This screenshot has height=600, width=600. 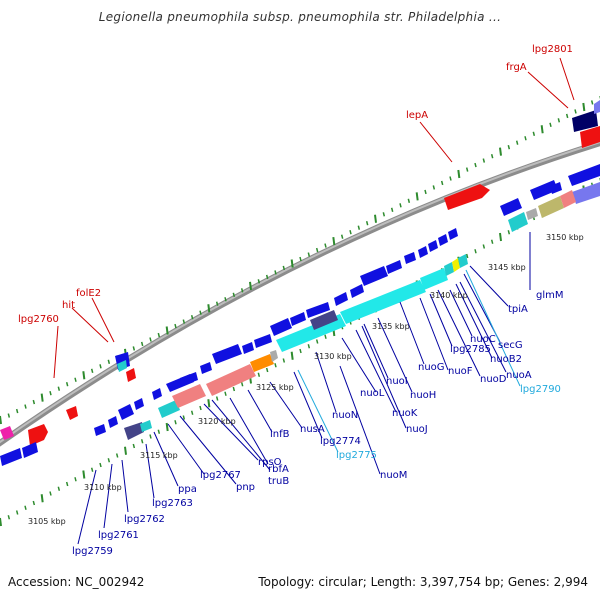 I want to click on gene-label: nuoH, so click(x=423, y=395).